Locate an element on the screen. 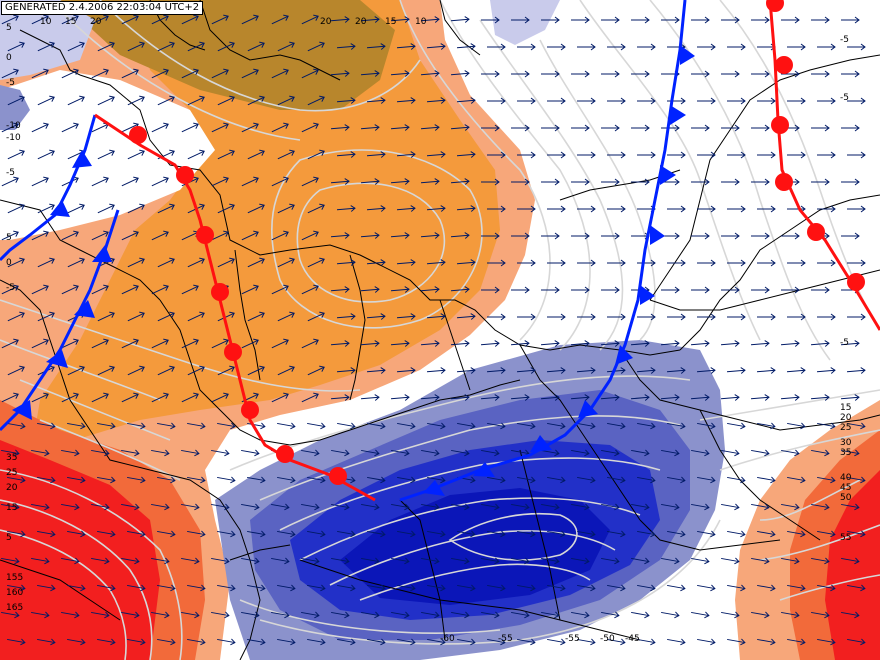  contour-label-left: -5 is located at coordinates (10, 288).